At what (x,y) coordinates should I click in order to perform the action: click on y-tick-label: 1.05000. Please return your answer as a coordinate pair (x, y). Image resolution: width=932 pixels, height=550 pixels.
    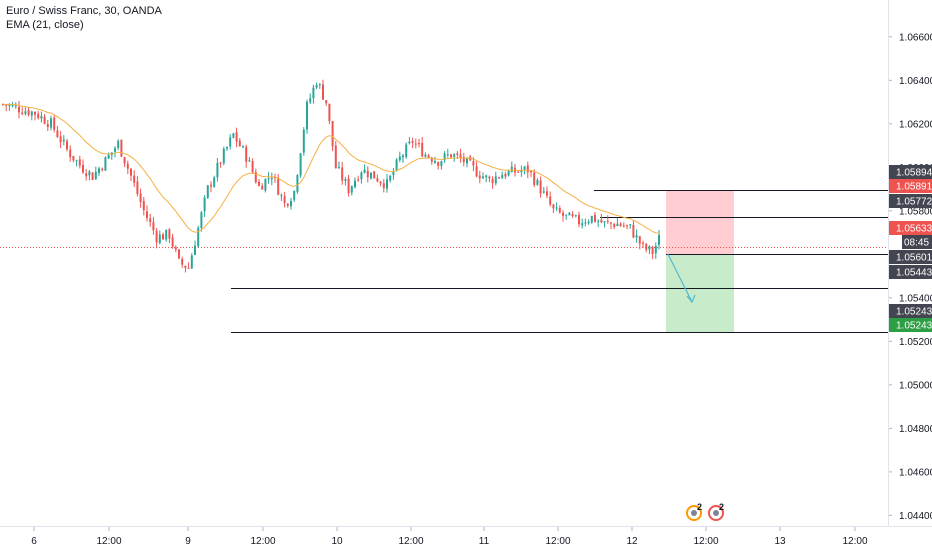
    Looking at the image, I should click on (915, 385).